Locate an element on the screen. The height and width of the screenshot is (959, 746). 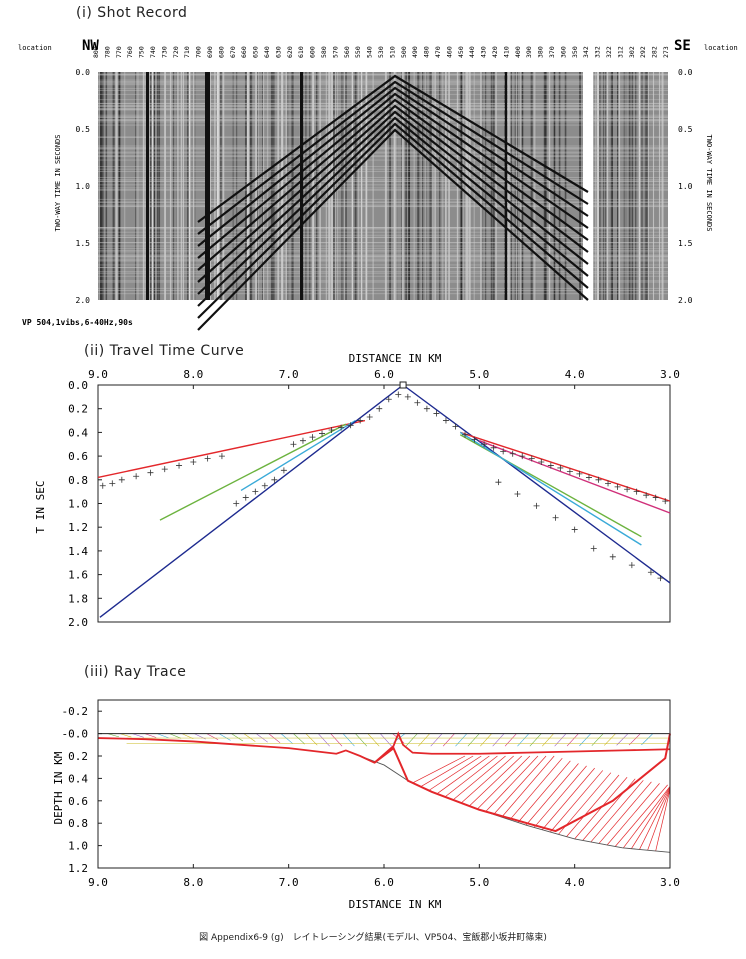
location-label-left: location is located at coordinates (35, 48).